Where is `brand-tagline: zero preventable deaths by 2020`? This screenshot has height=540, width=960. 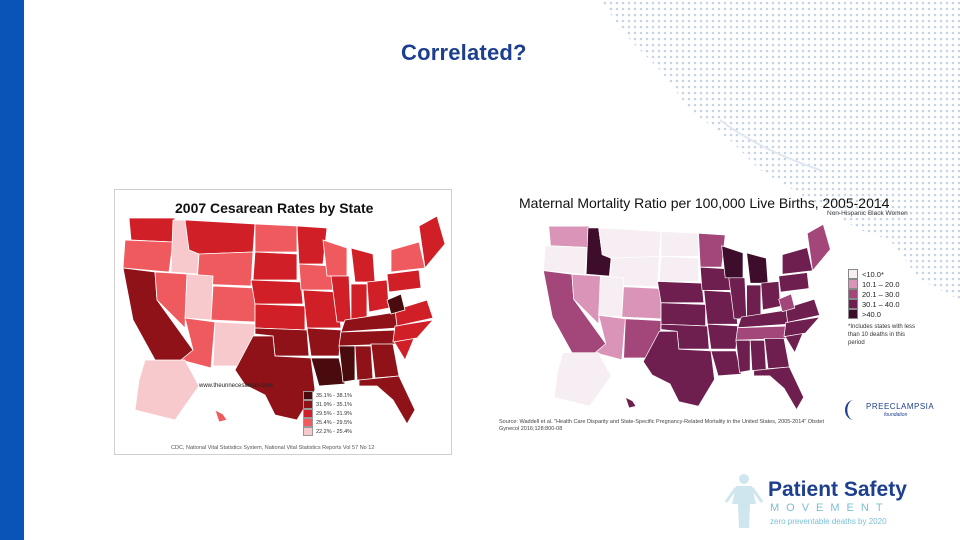 brand-tagline: zero preventable deaths by 2020 is located at coordinates (828, 521).